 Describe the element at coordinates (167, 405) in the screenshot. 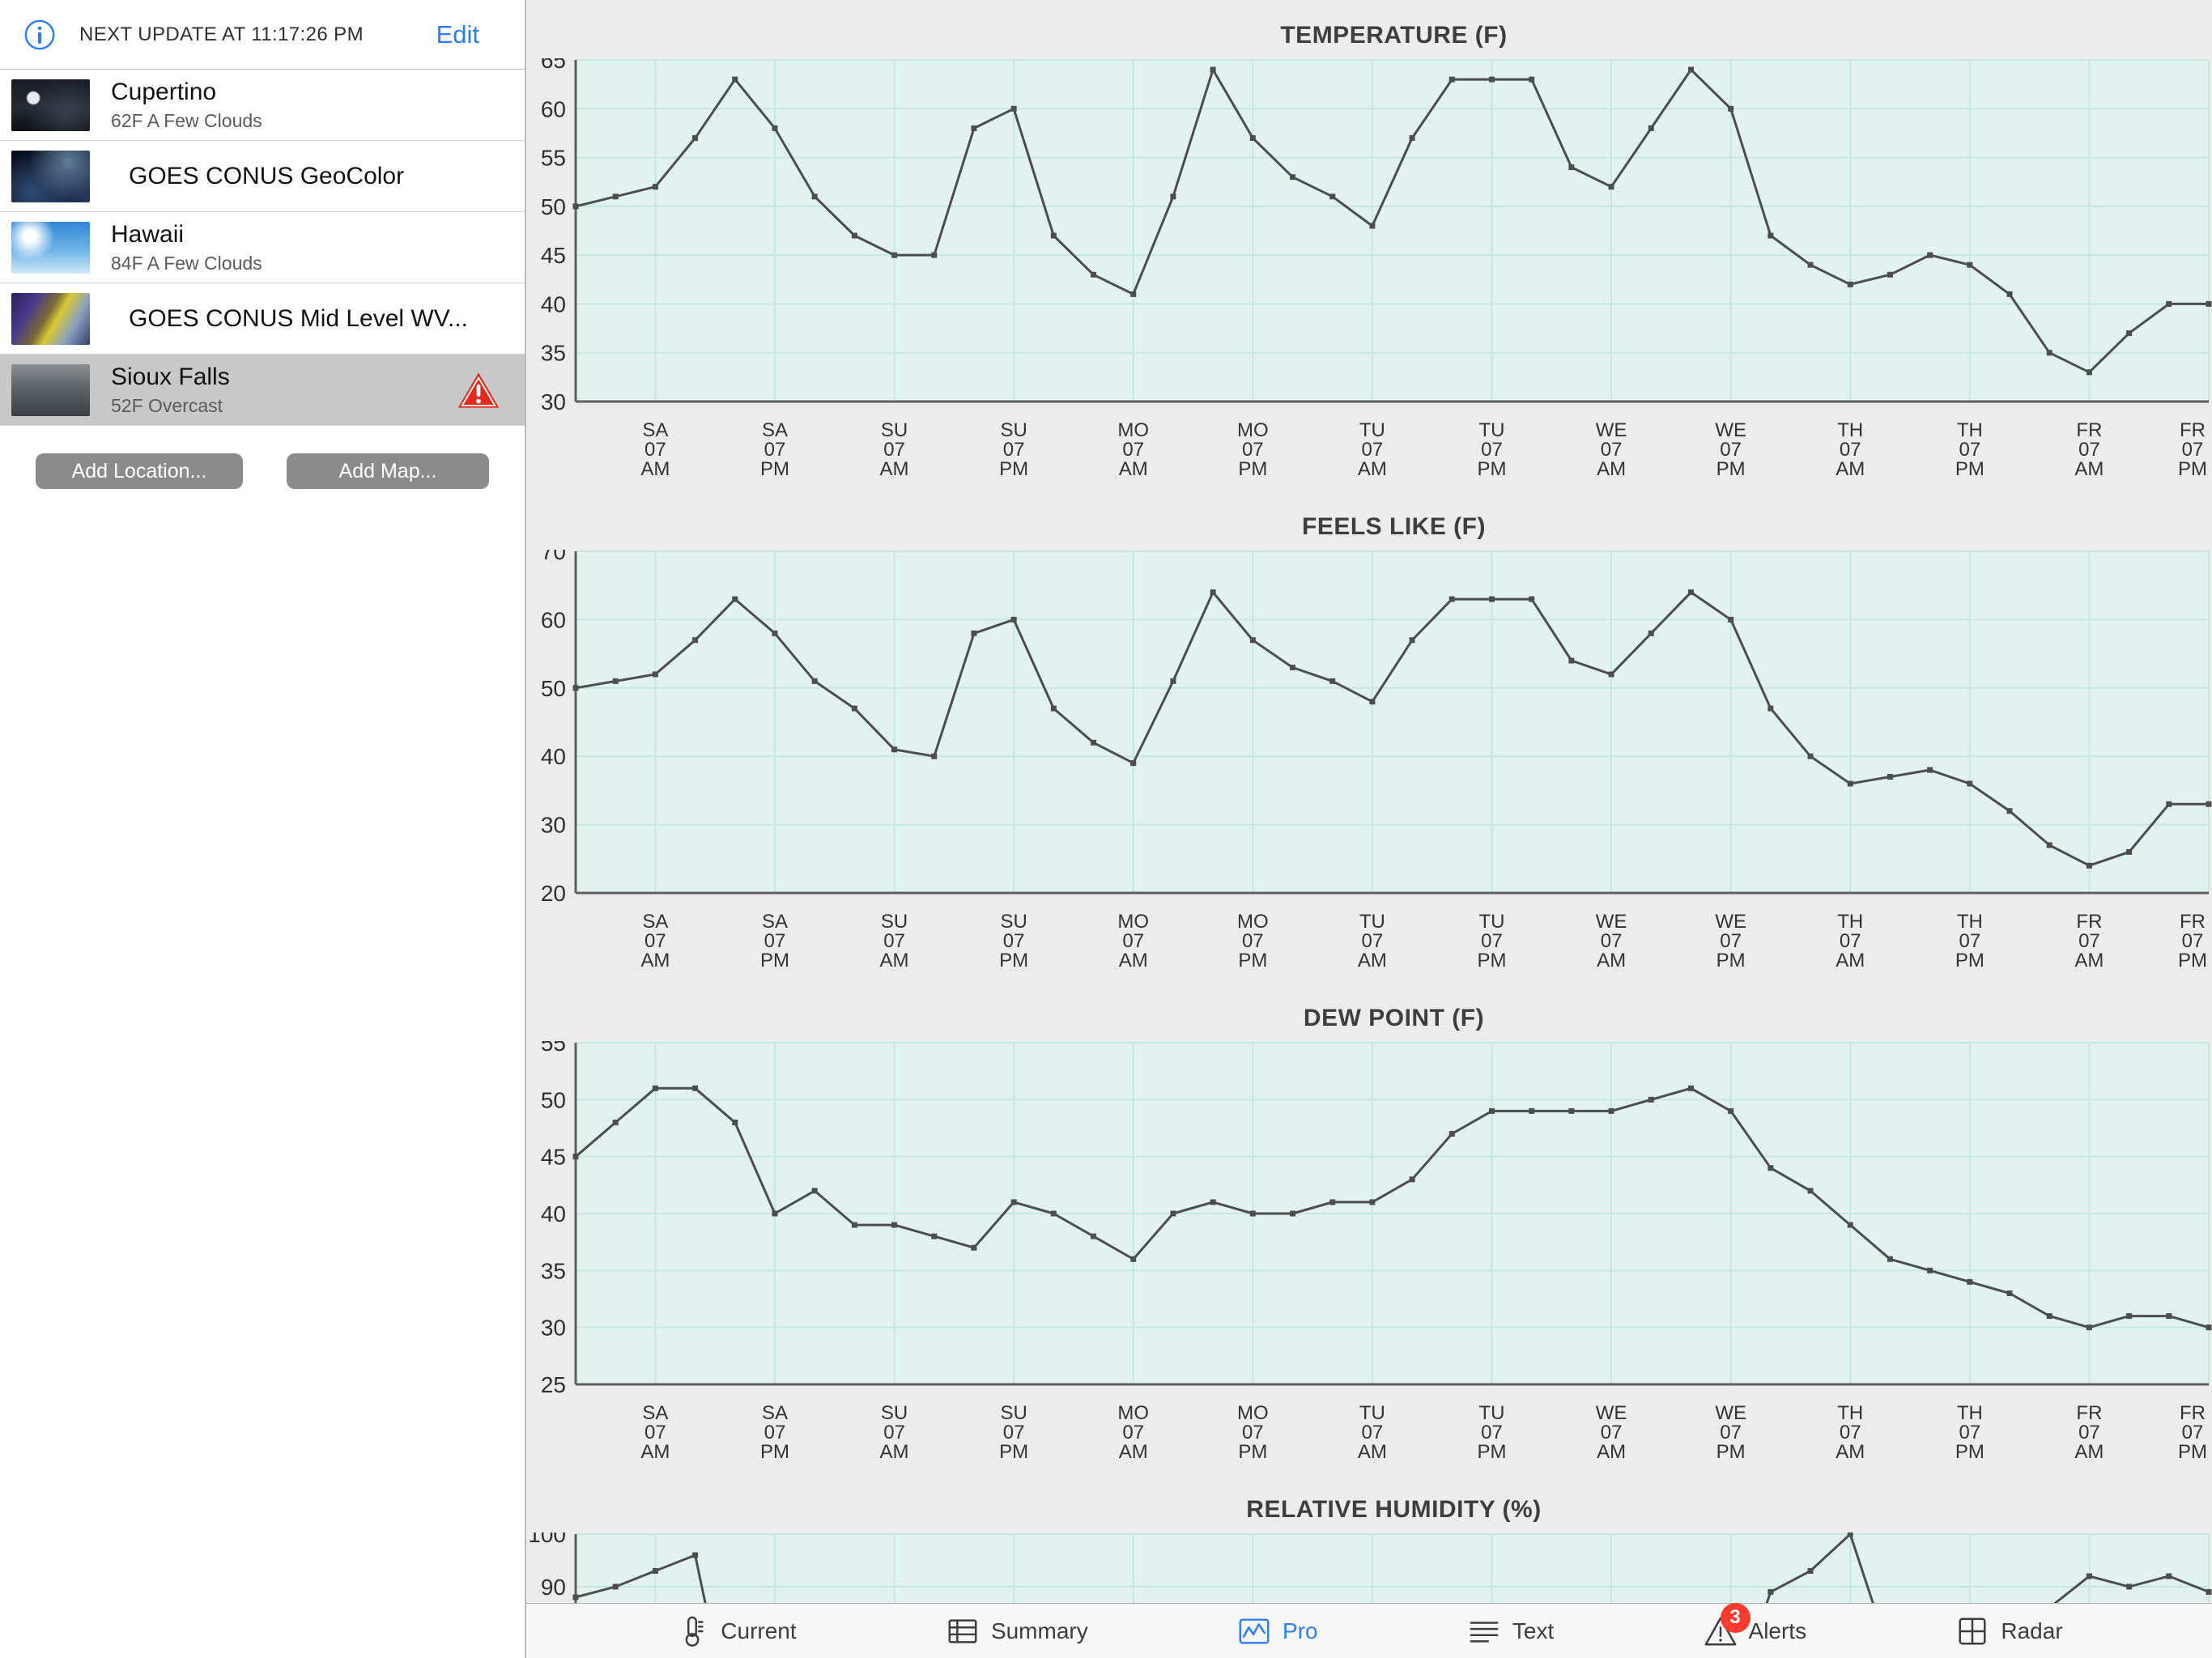

I see `location-subtitle: 52F Overcast` at that location.